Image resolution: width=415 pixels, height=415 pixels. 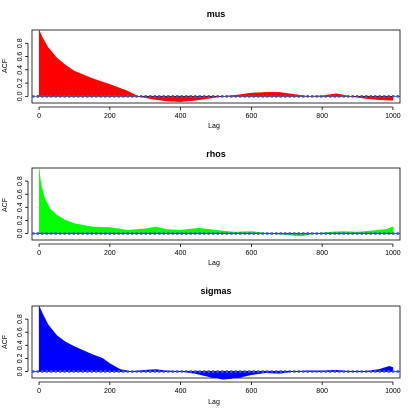 I want to click on panel-title: sigmas, so click(x=215, y=291).